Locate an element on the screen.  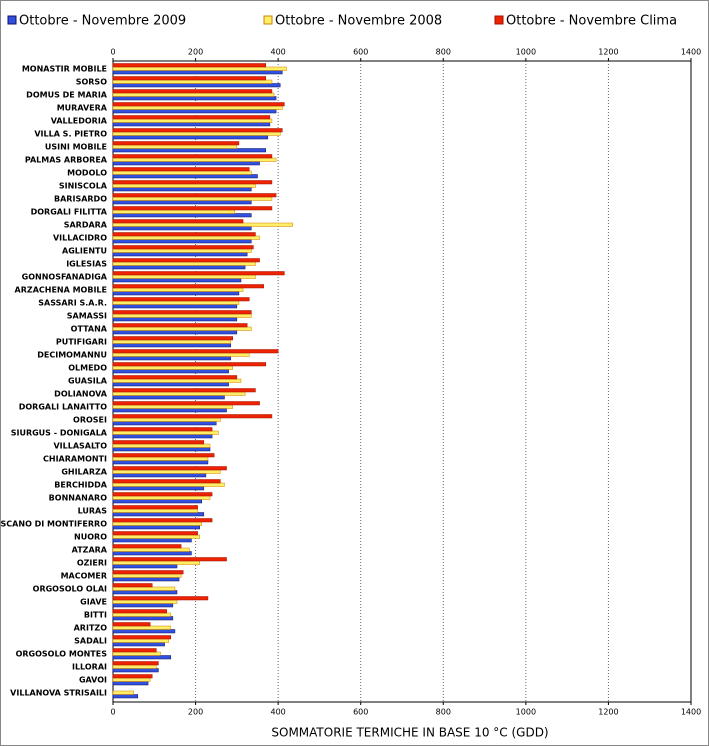
category-label: GAVOI is located at coordinates (93, 680).